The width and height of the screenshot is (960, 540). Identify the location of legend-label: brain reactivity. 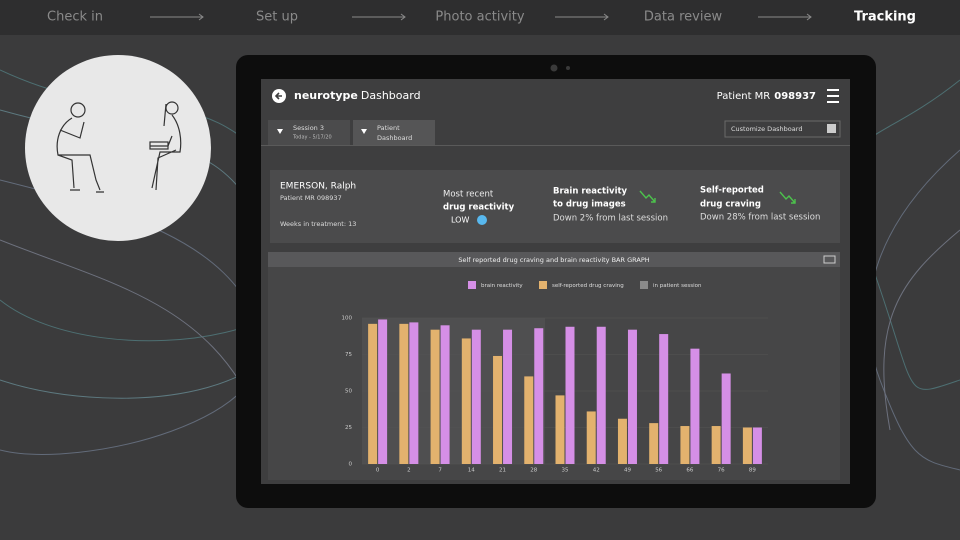
(502, 286).